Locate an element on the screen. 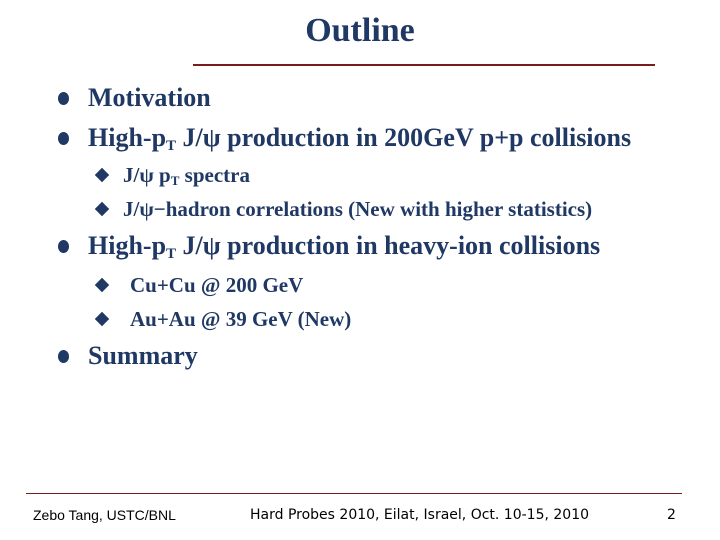 The image size is (720, 540). sub-bullet-text-pre: J/ψ p is located at coordinates (147, 175).